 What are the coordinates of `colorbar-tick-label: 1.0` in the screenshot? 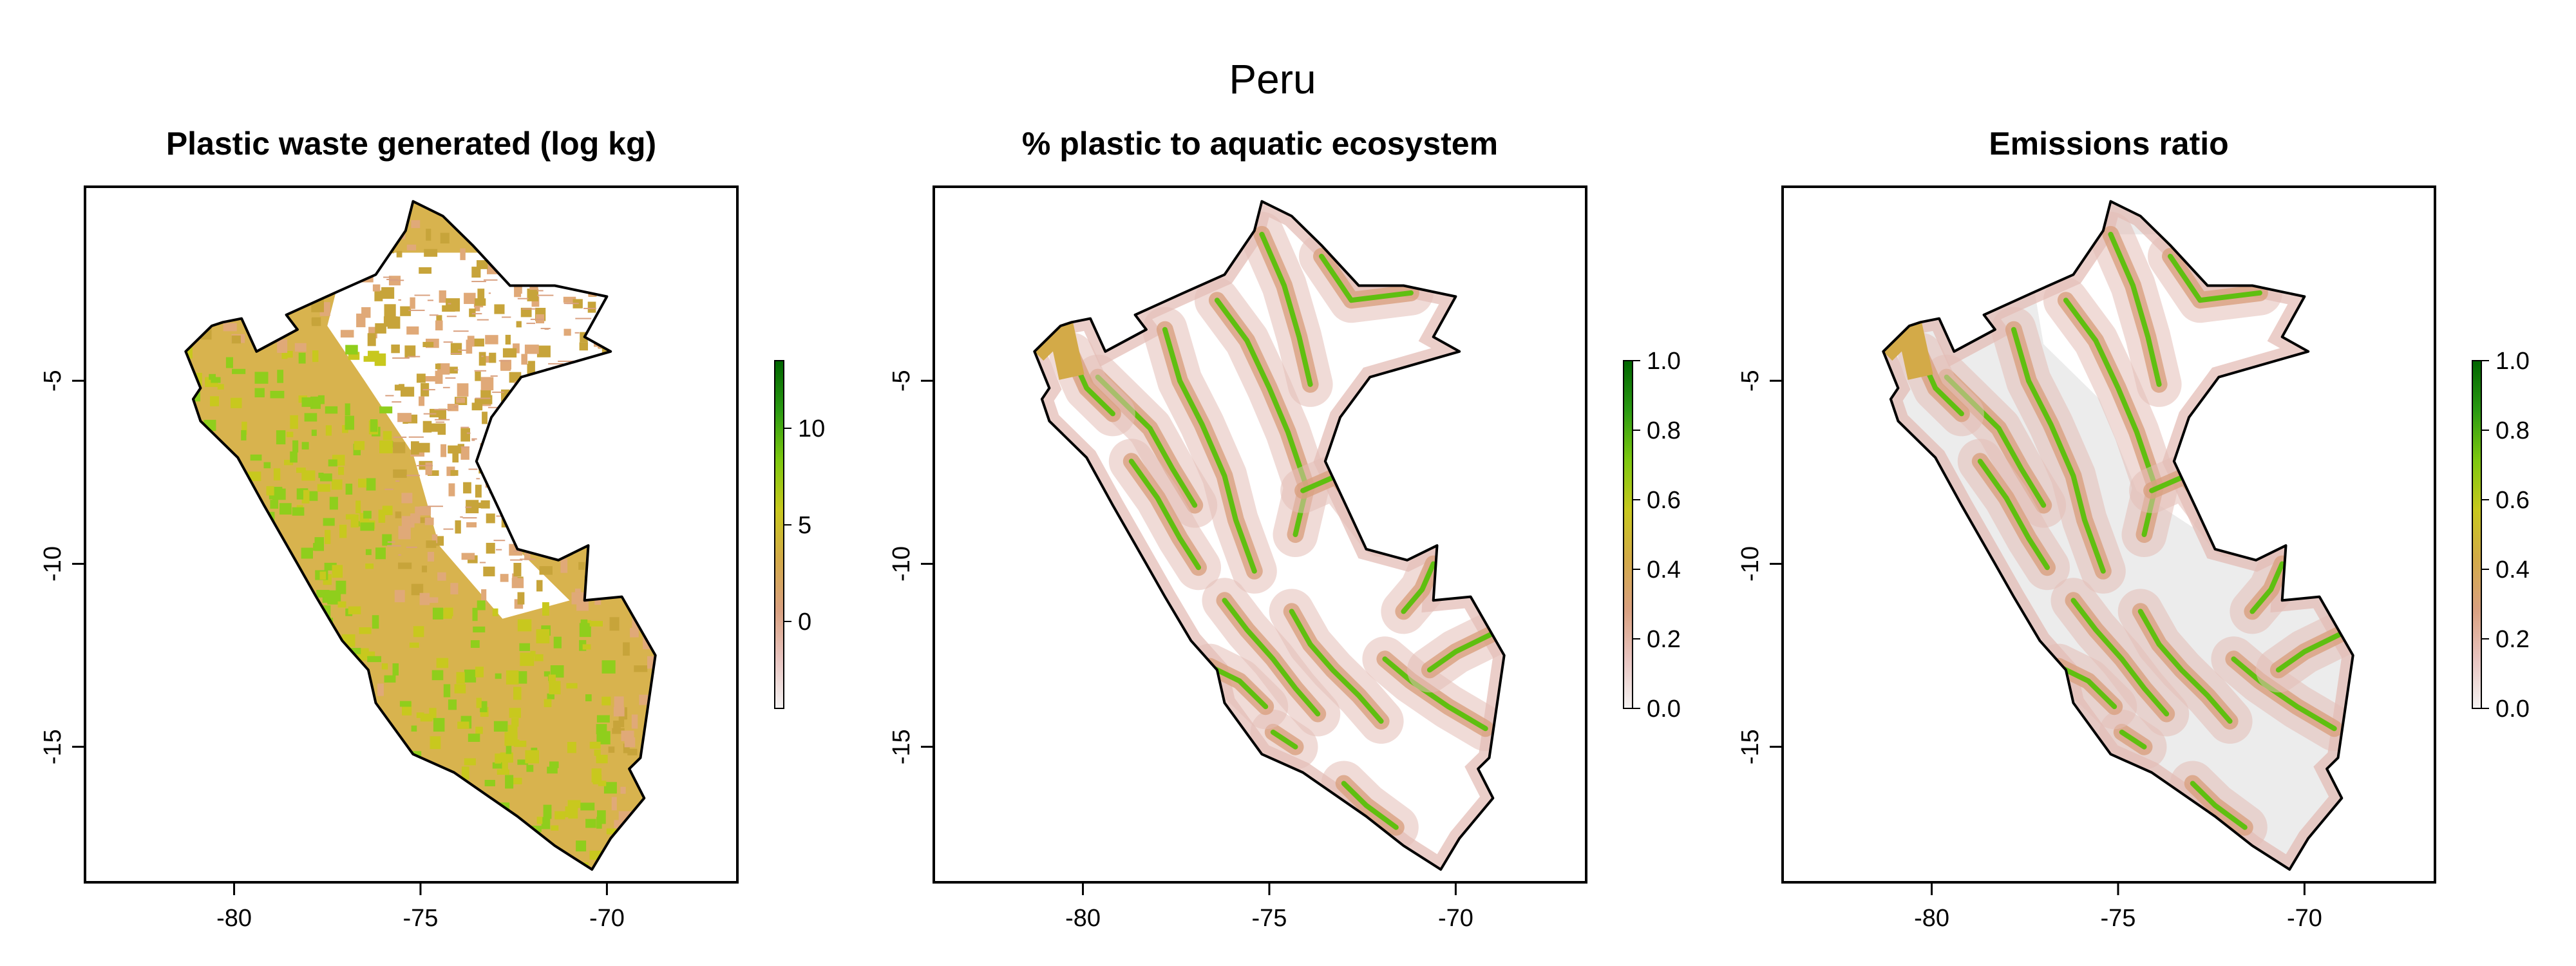 It's located at (1664, 362).